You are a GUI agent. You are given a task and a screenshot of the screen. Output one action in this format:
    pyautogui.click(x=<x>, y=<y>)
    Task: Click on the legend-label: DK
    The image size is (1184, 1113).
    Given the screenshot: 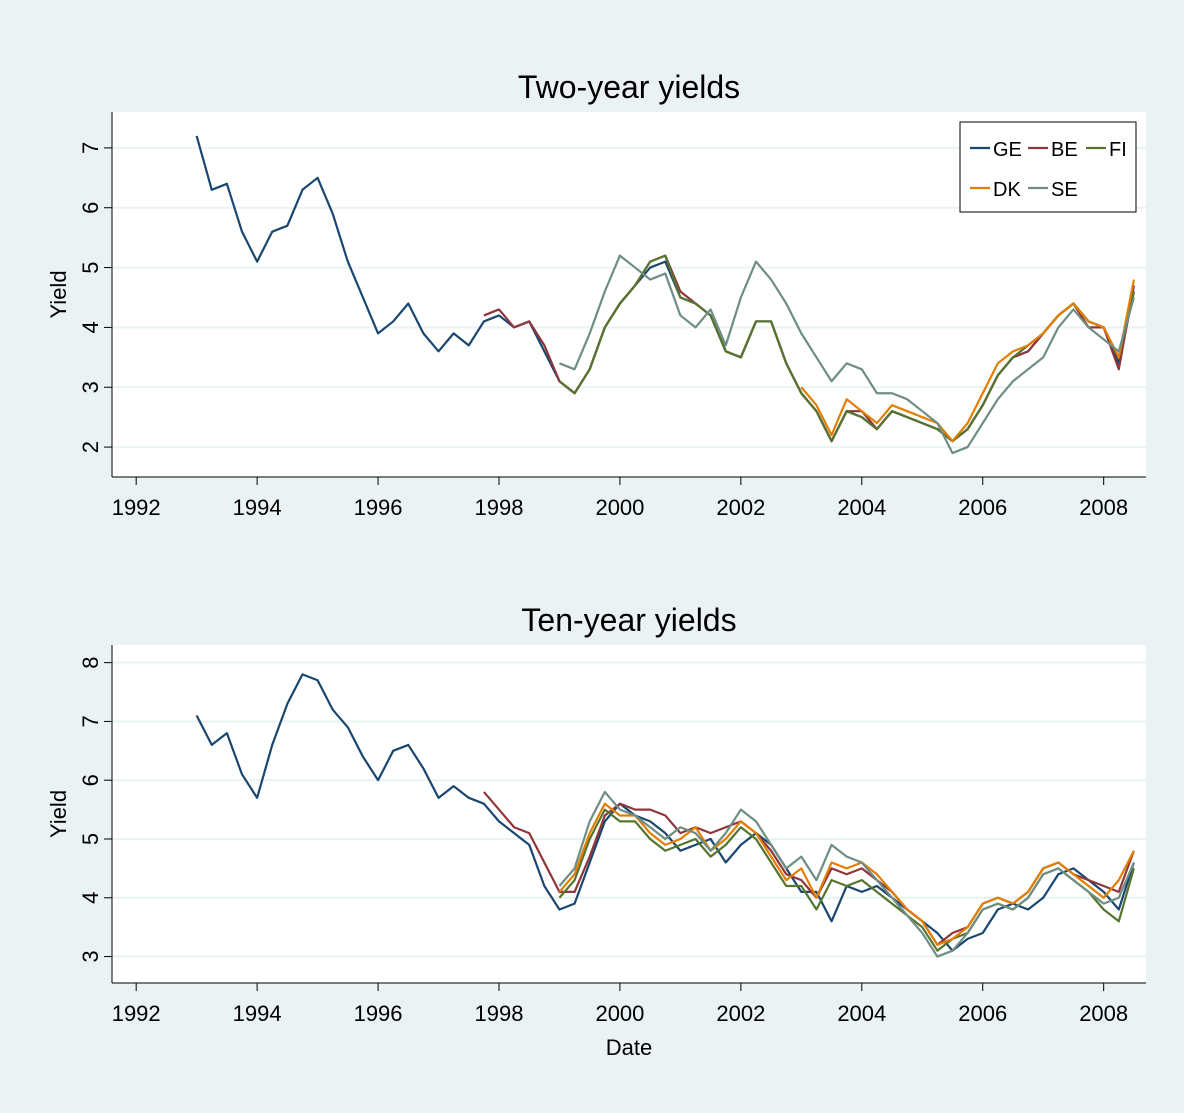 What is the action you would take?
    pyautogui.click(x=1007, y=190)
    